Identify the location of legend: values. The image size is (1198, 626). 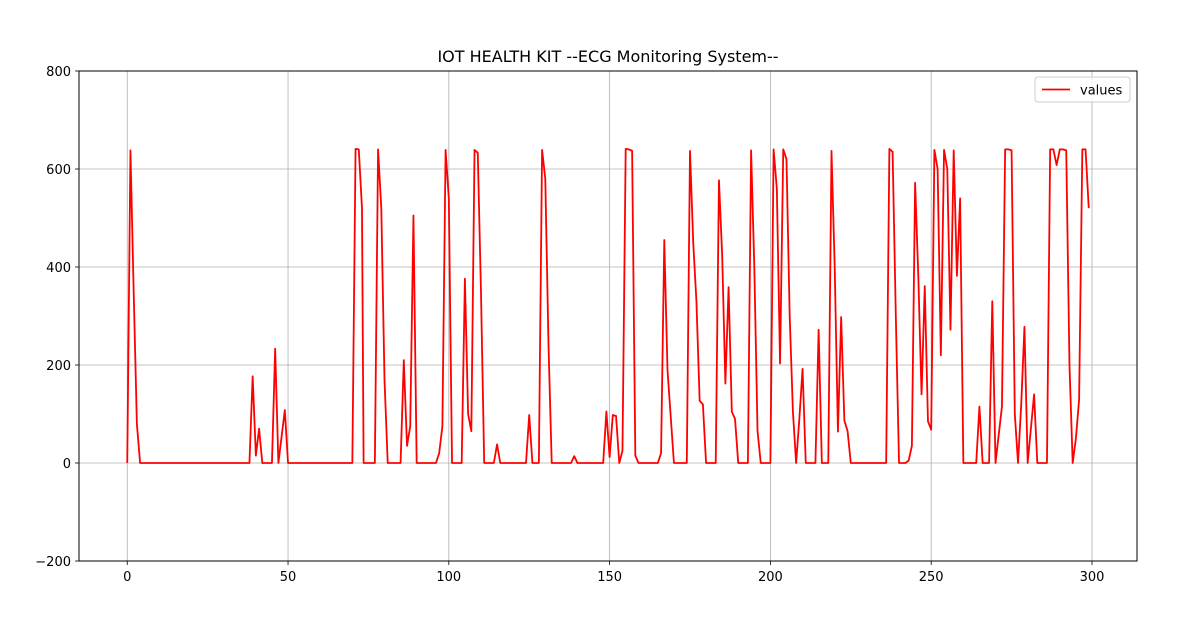
(1082, 89).